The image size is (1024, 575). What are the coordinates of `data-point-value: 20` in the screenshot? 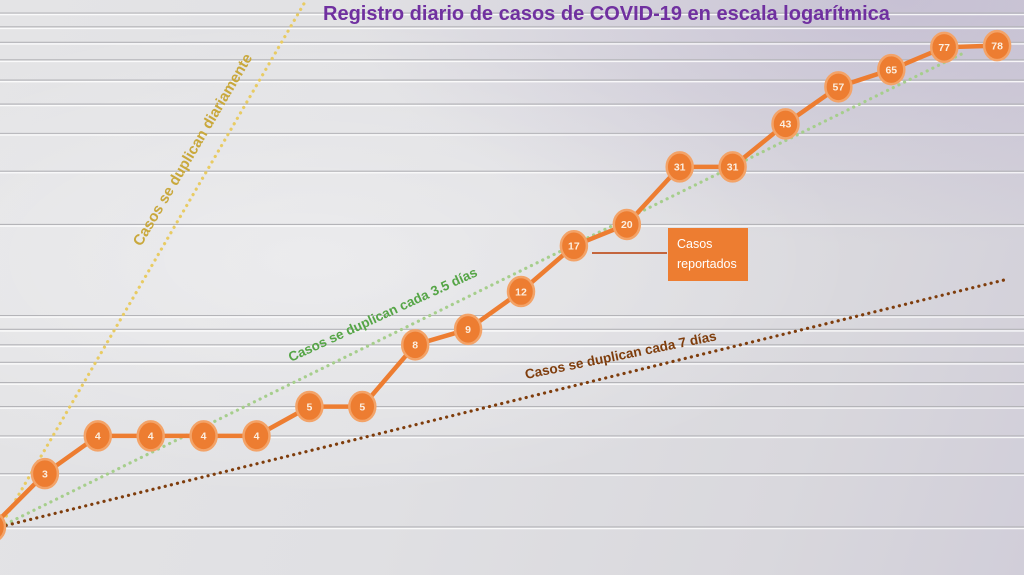 It's located at (627, 225).